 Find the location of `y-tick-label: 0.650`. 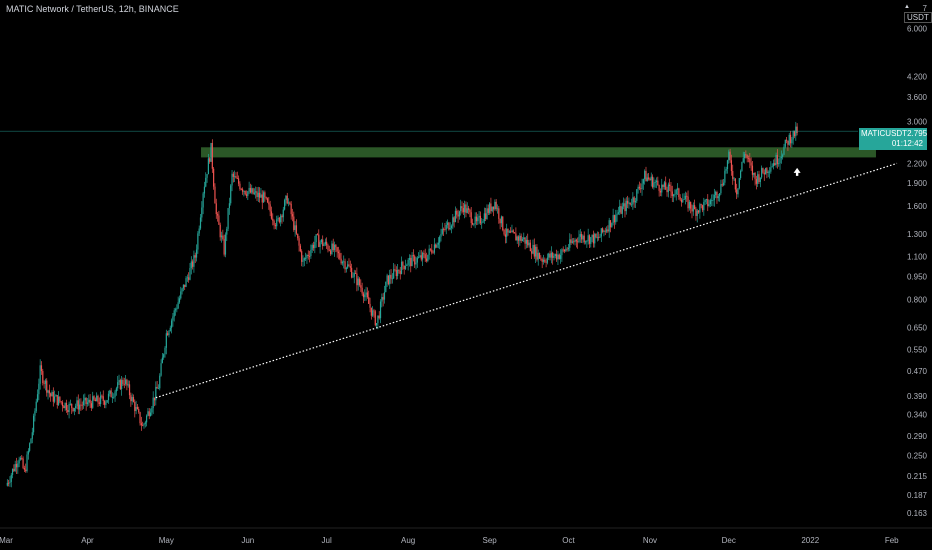

y-tick-label: 0.650 is located at coordinates (917, 327).